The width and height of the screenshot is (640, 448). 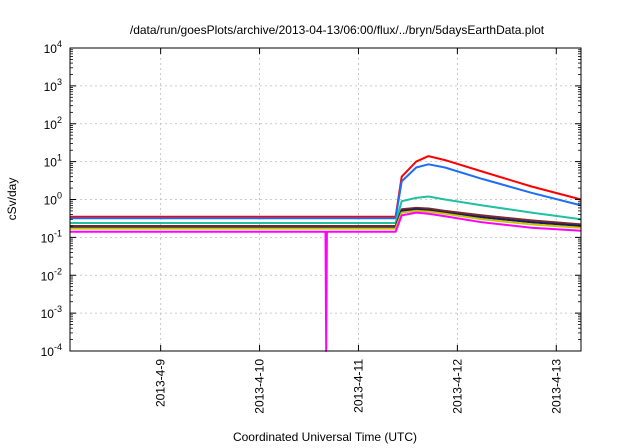 I want to click on y-axis-label: cSv/day, so click(x=12, y=199).